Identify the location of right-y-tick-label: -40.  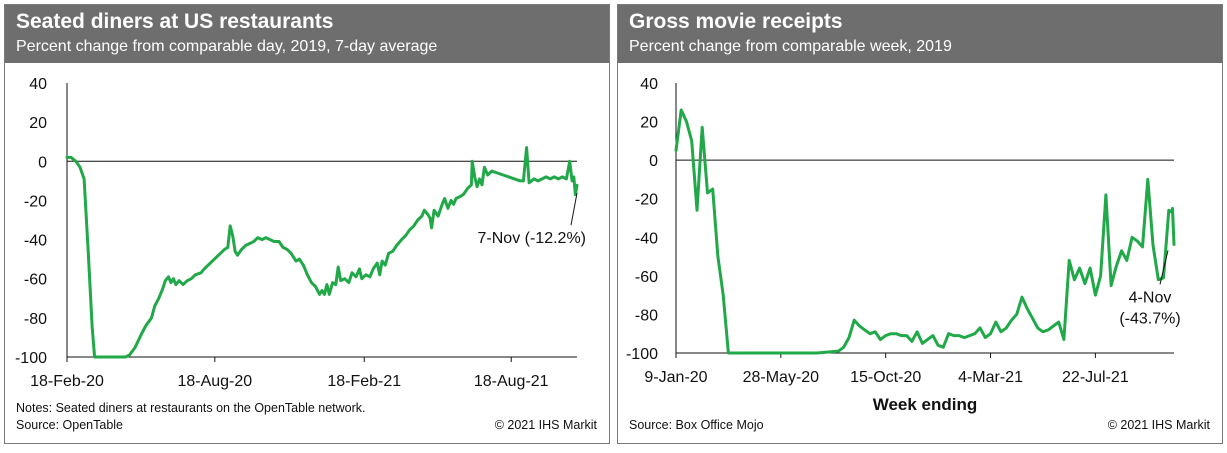
(646, 238).